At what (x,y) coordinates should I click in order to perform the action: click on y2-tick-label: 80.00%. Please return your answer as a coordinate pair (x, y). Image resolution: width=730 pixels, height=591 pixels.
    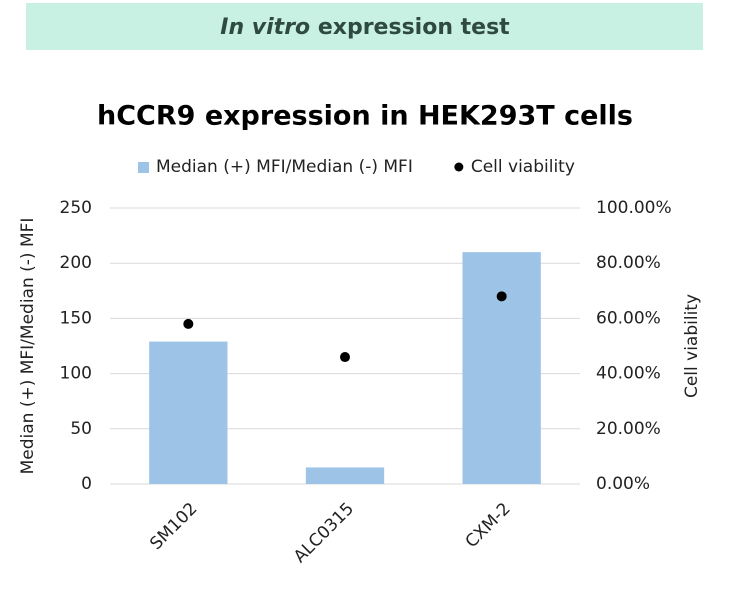
    Looking at the image, I should click on (628, 263).